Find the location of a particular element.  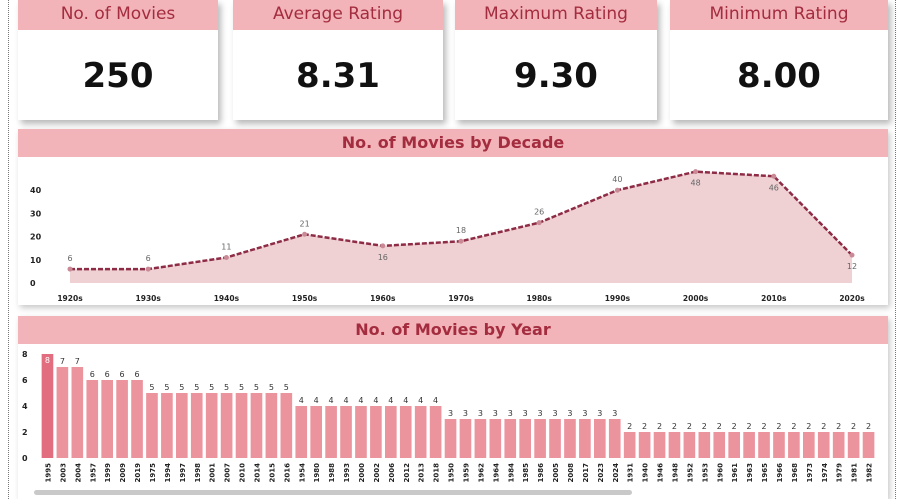

x-tick-label: 2020s is located at coordinates (852, 298).